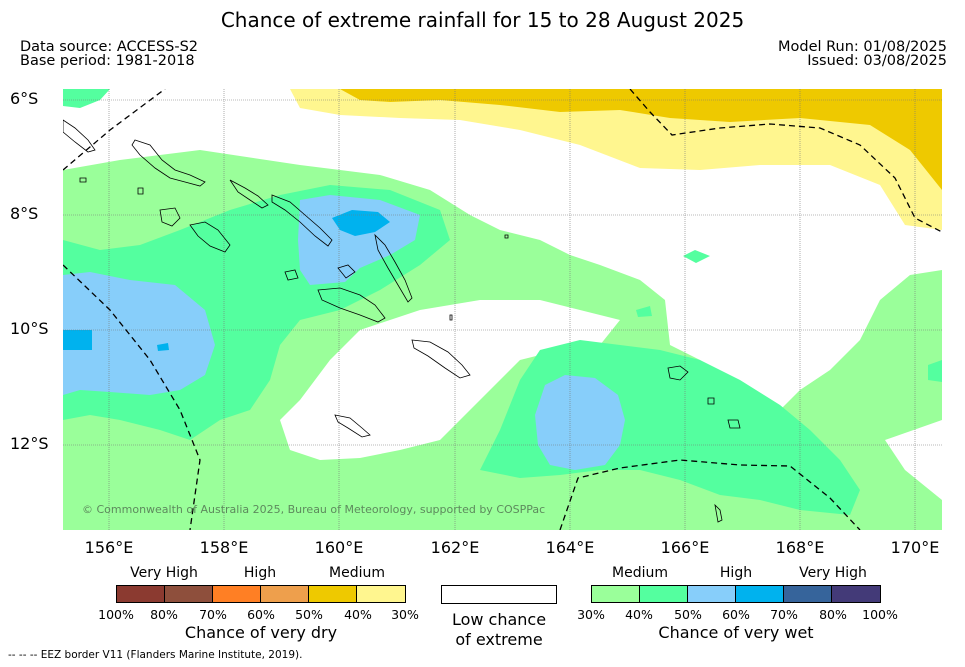 The width and height of the screenshot is (965, 667). I want to click on low-chance-area-central, so click(450, 380).